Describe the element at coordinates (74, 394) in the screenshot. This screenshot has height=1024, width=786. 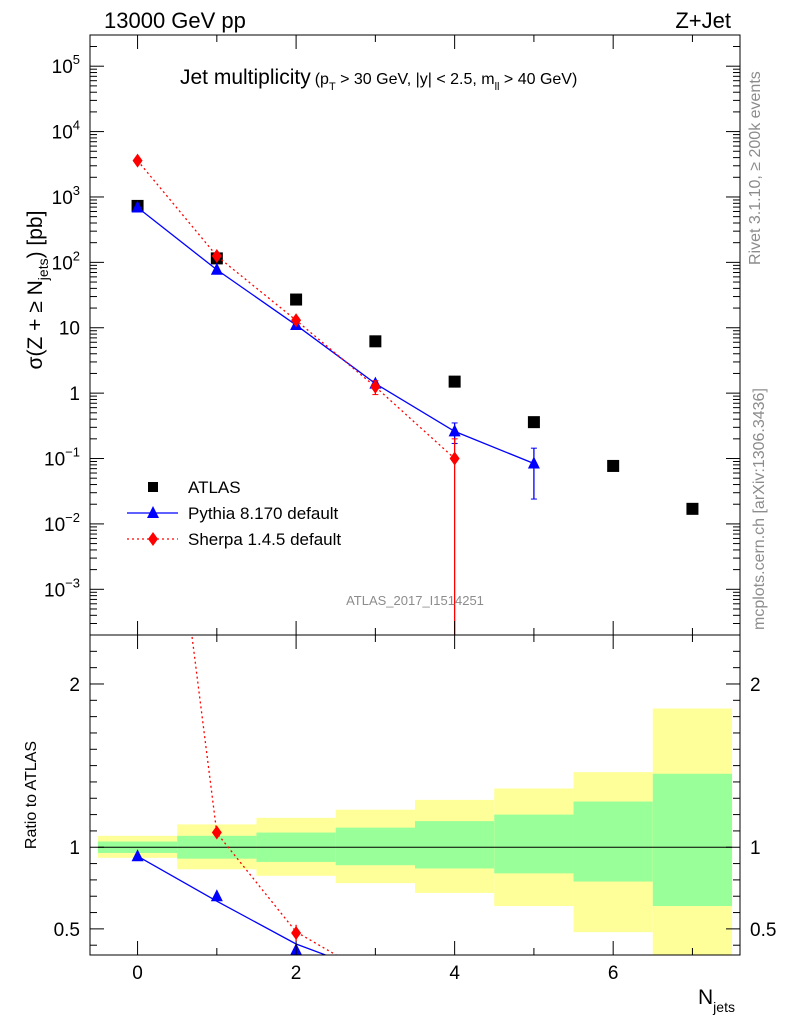
I see `main-y-tick-label: 1` at that location.